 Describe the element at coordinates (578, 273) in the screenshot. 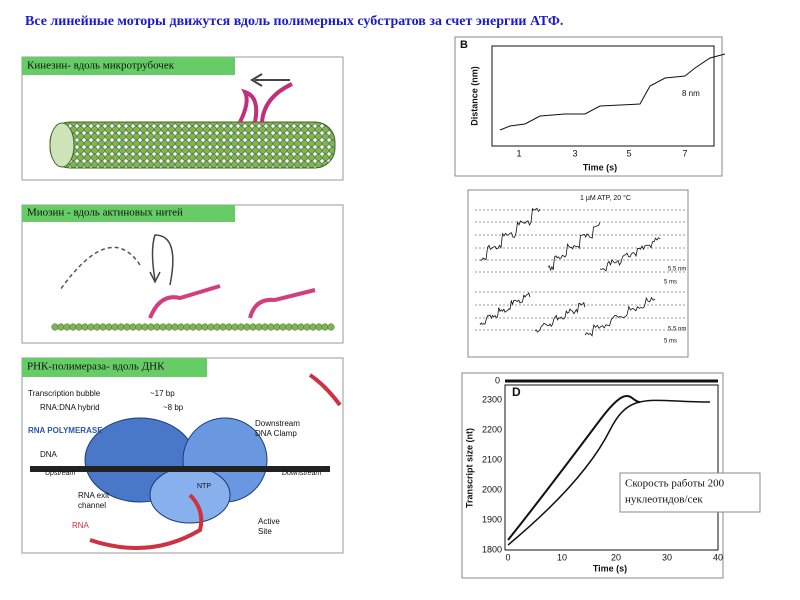

I see `figure-c` at that location.